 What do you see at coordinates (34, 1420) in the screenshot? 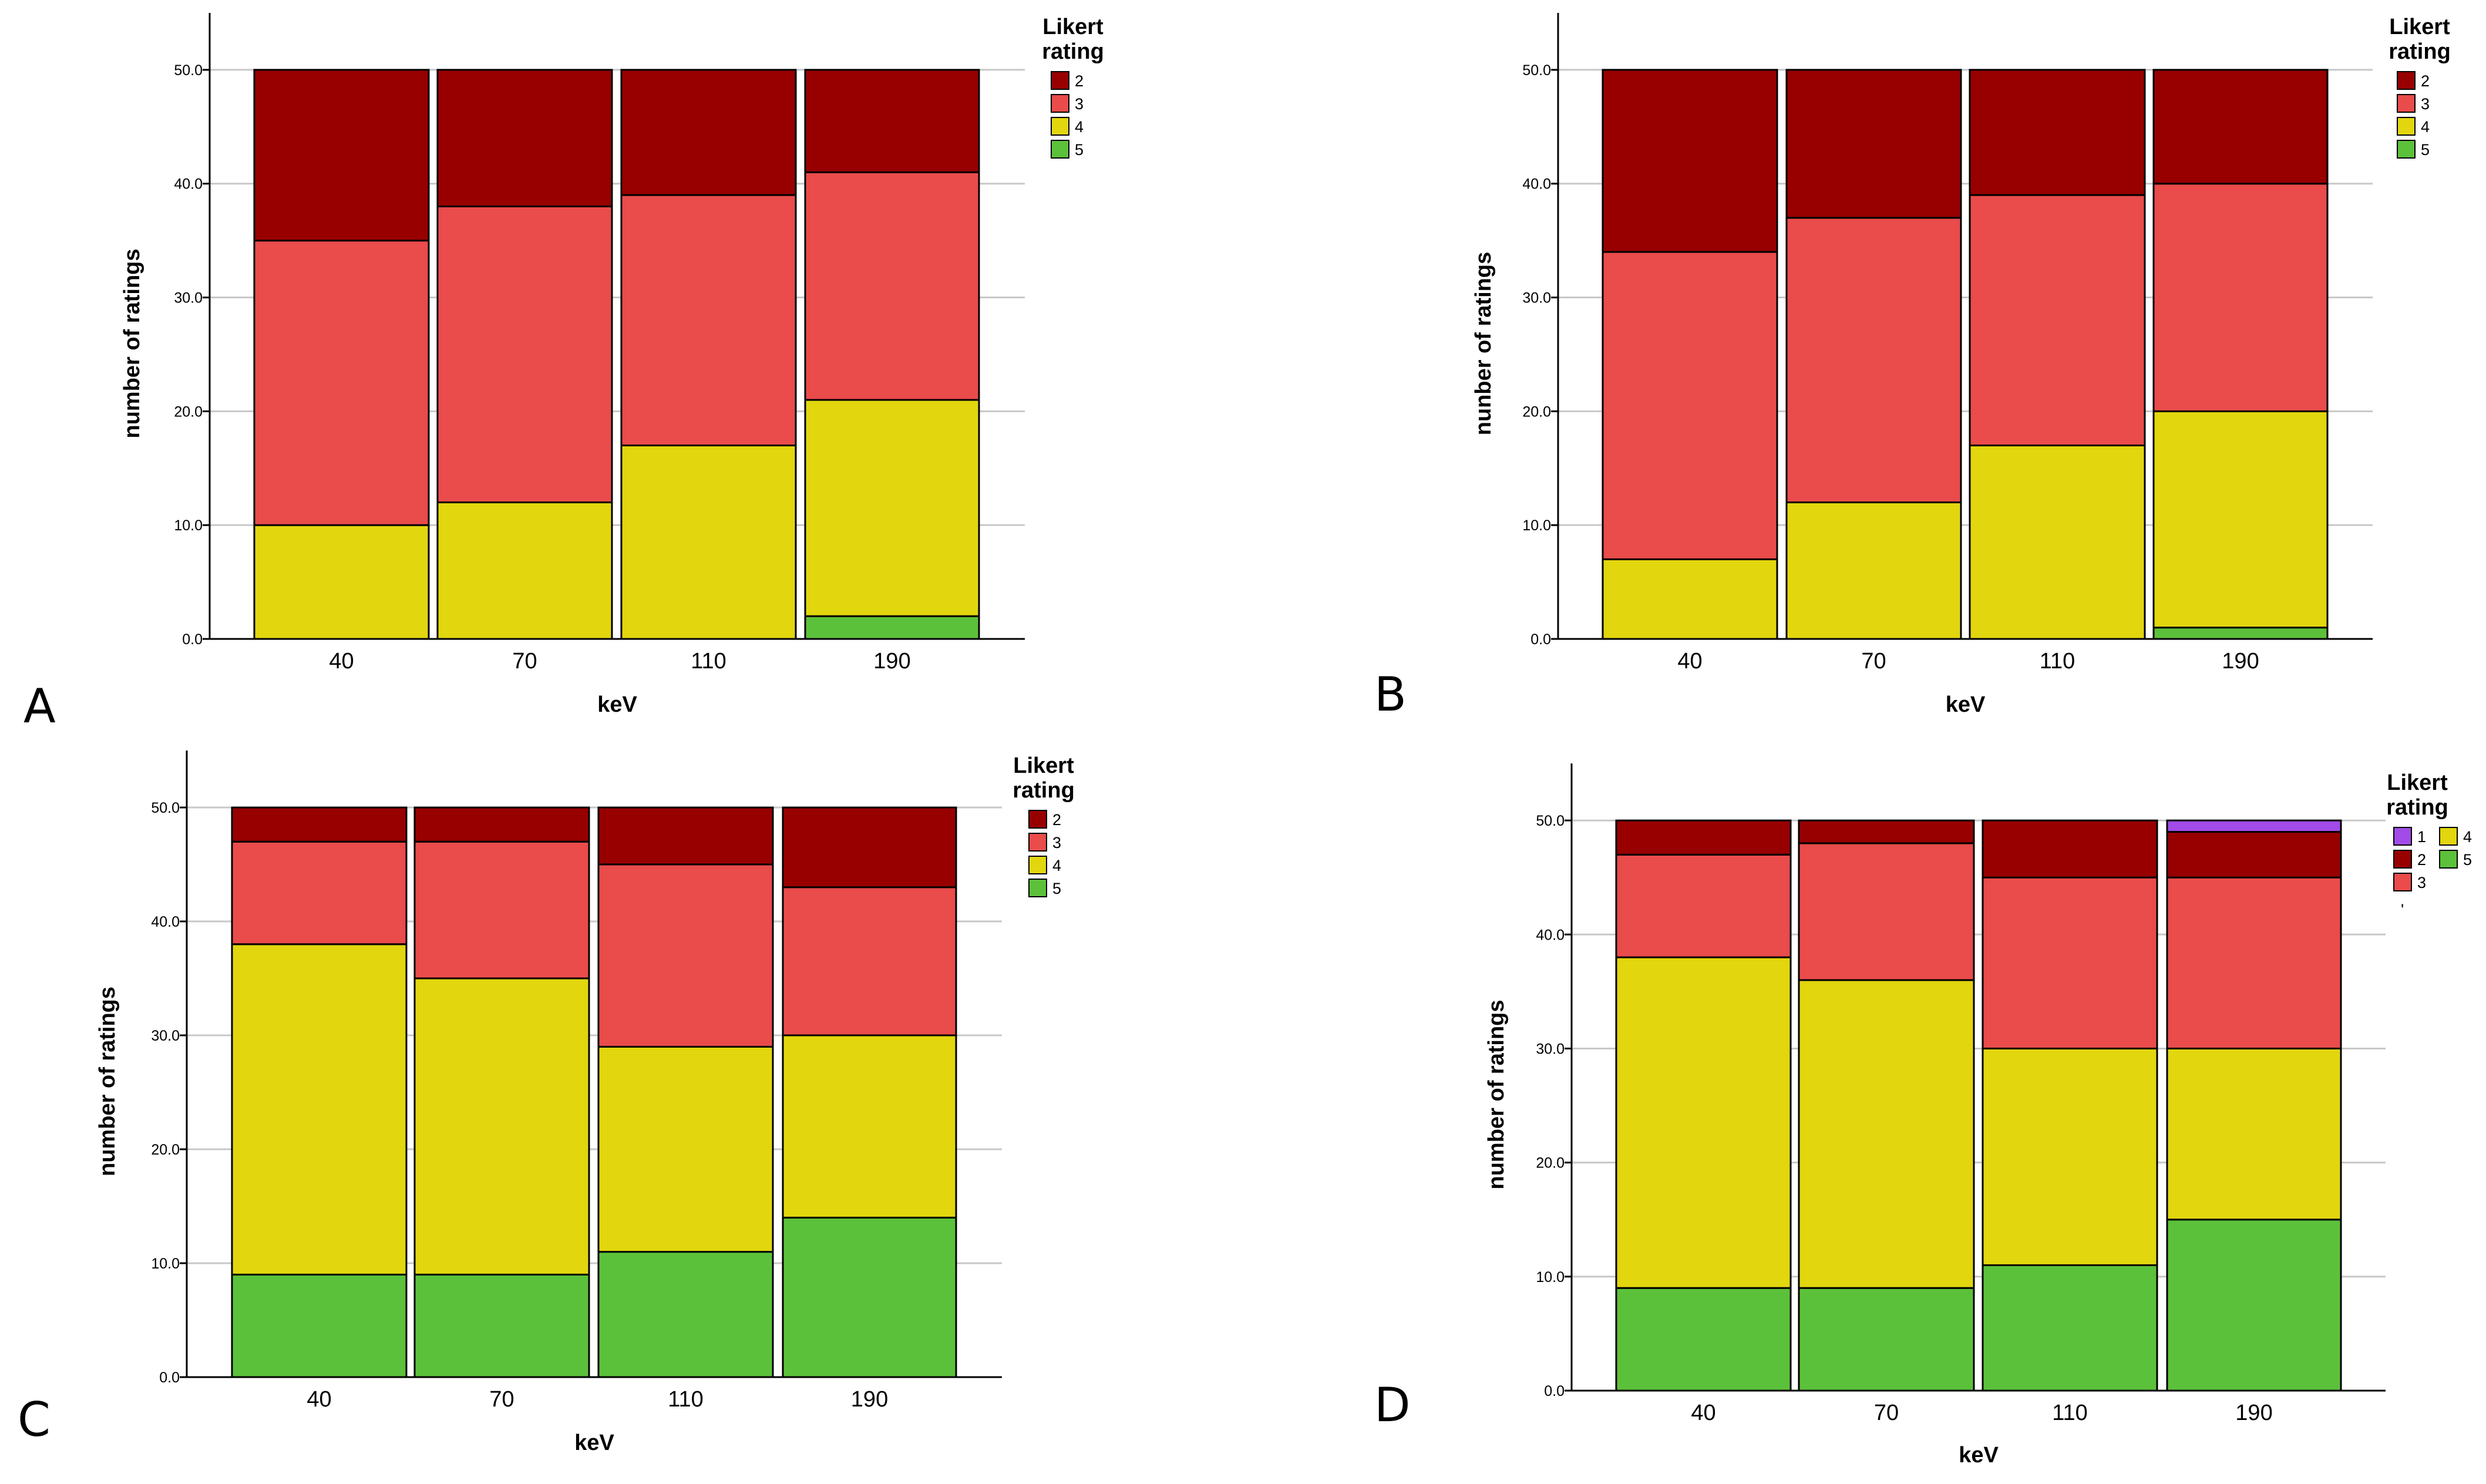
I see `panel-label: C` at bounding box center [34, 1420].